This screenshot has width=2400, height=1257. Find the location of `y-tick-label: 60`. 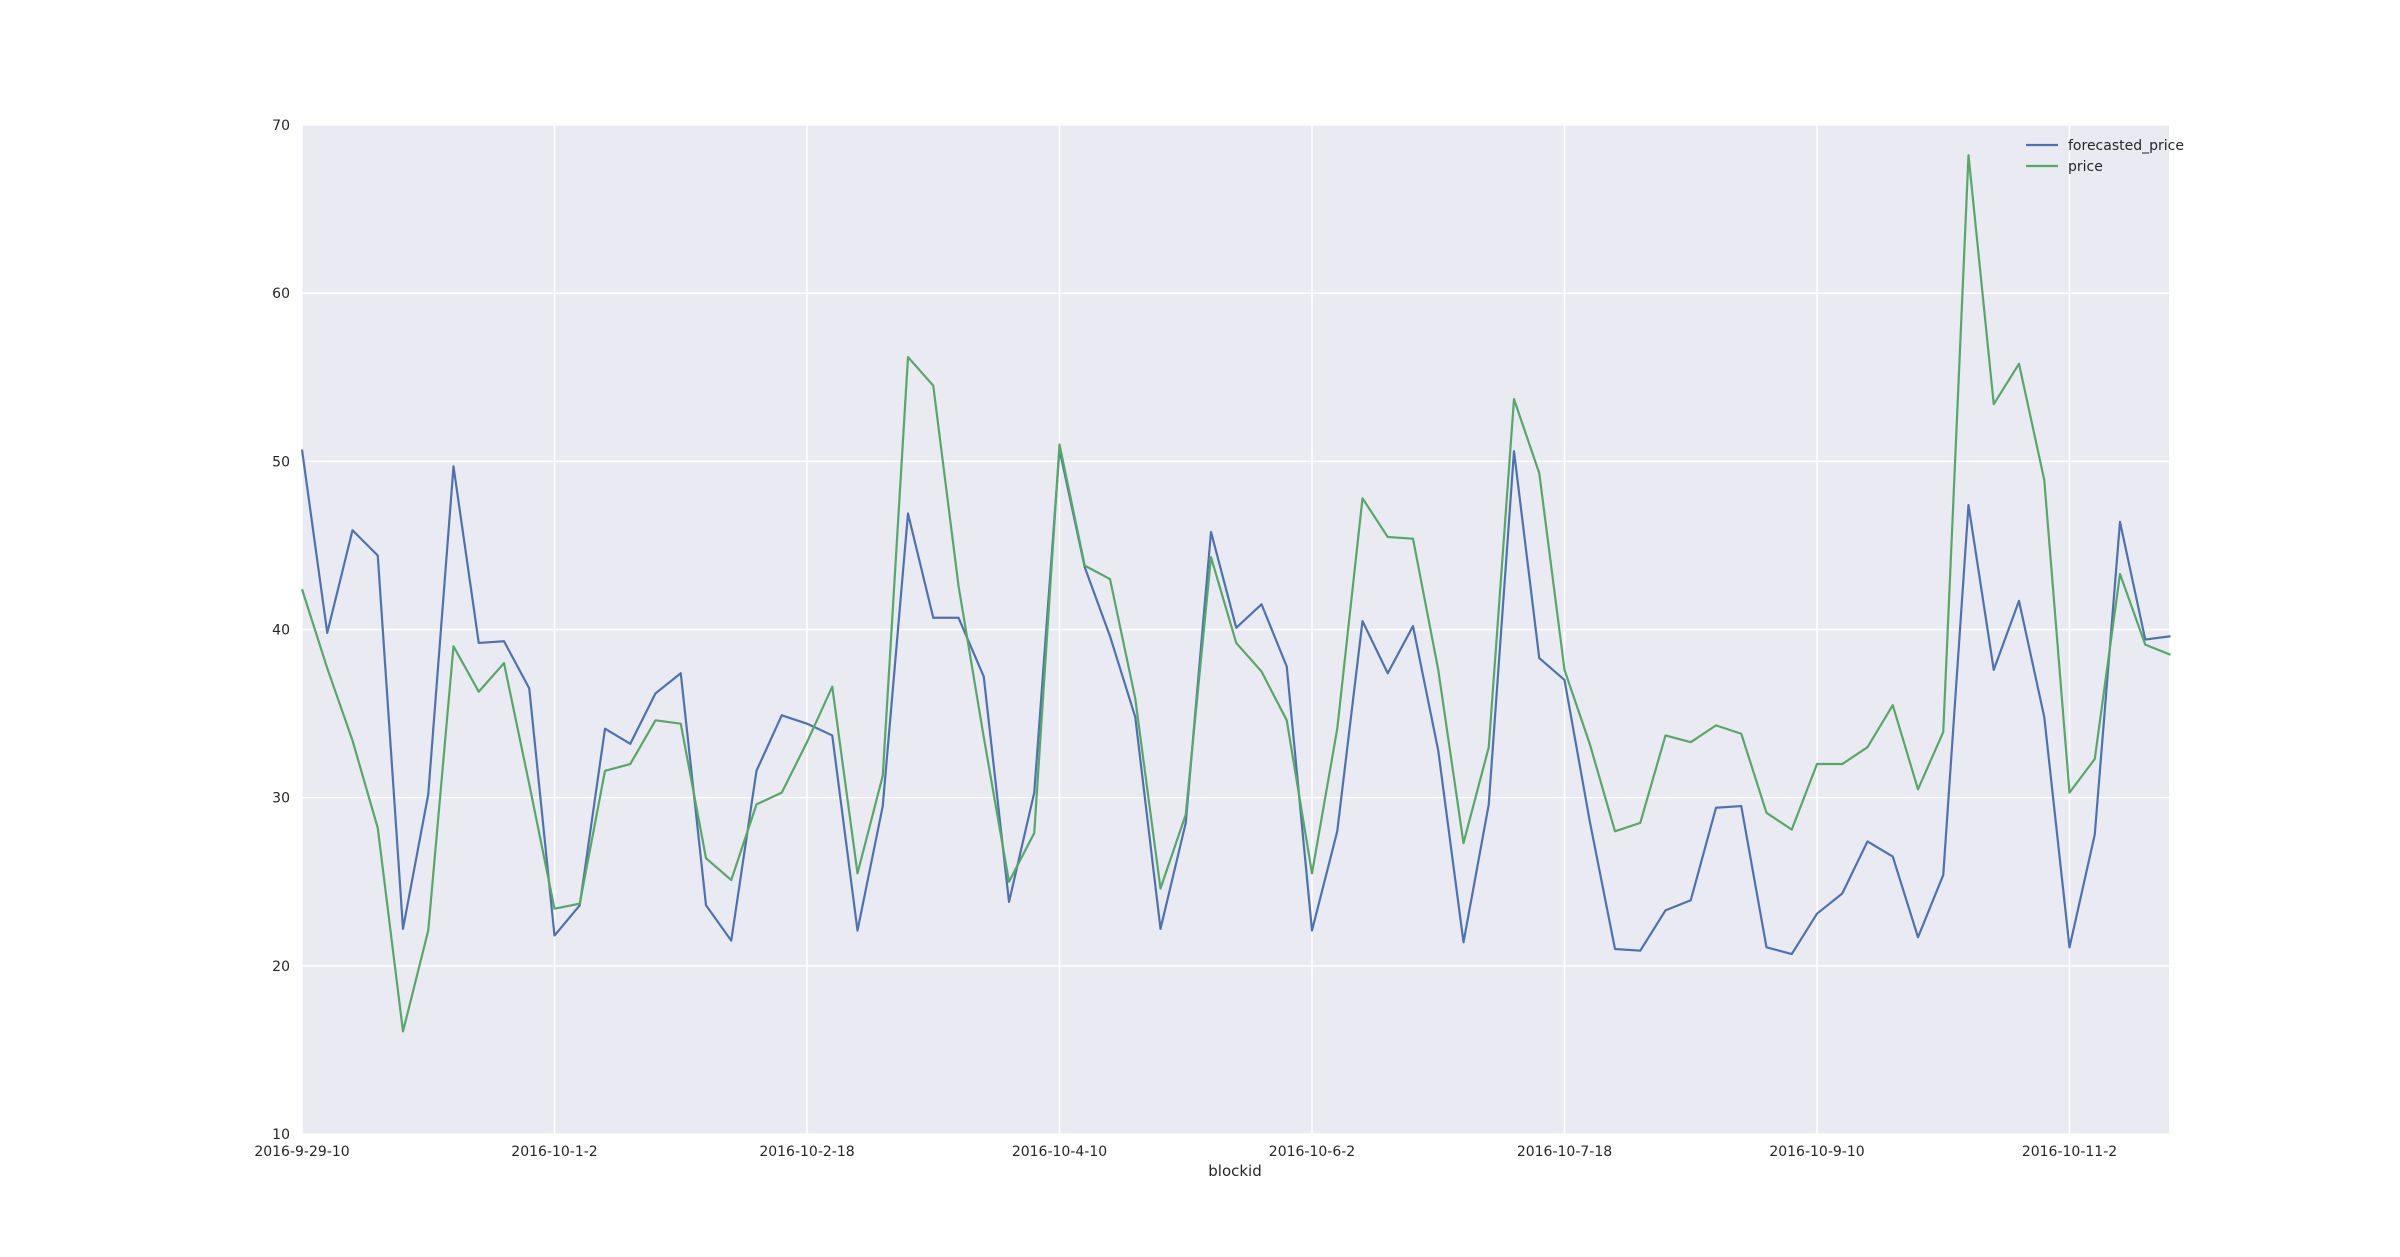

y-tick-label: 60 is located at coordinates (281, 294).